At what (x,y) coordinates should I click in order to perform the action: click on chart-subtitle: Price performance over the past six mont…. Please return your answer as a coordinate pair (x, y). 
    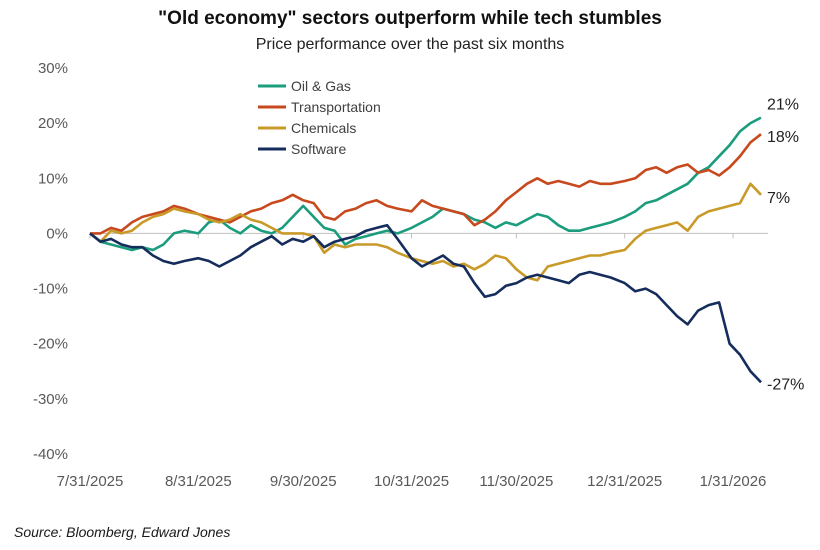
    Looking at the image, I should click on (410, 44).